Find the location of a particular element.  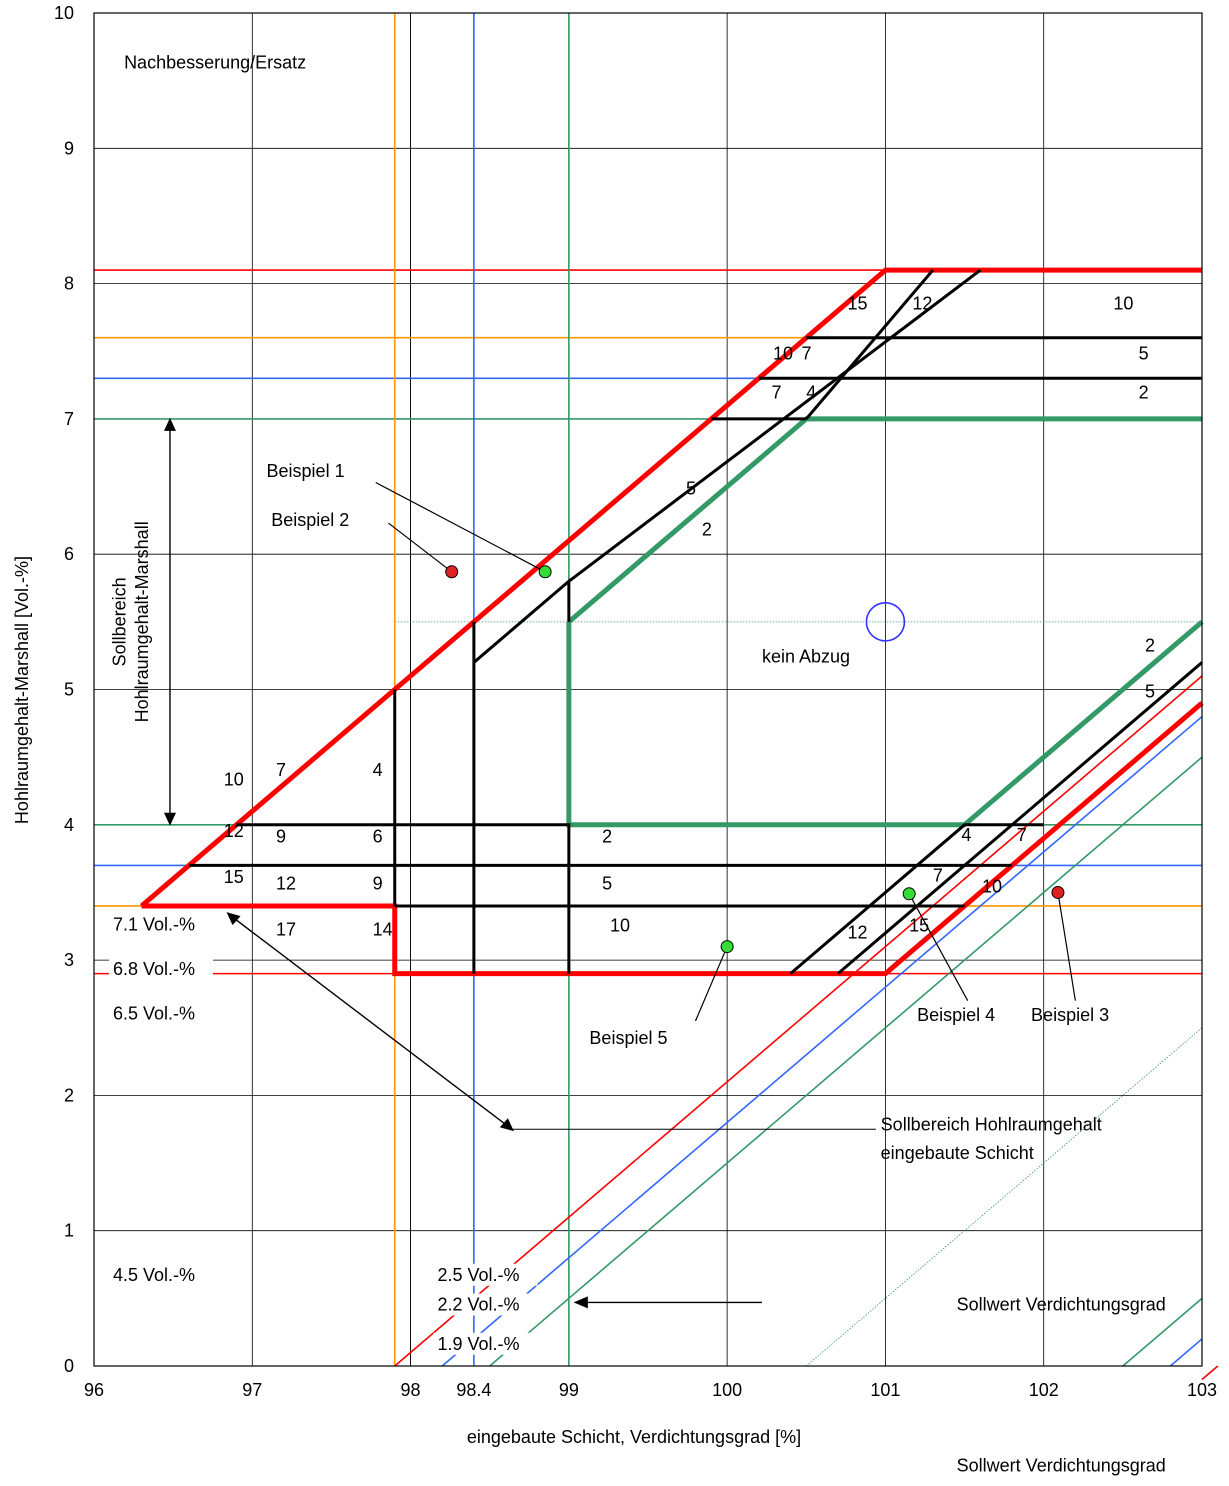

example-label: Beispiel 5 is located at coordinates (628, 1038).